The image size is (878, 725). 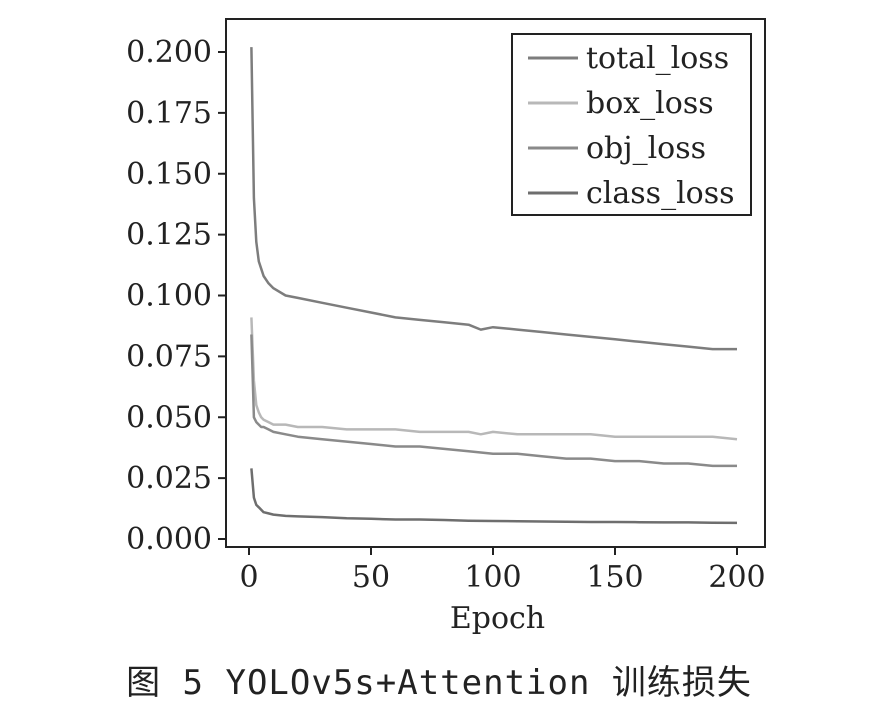 What do you see at coordinates (660, 193) in the screenshot?
I see `legend-label-class_loss: class_loss` at bounding box center [660, 193].